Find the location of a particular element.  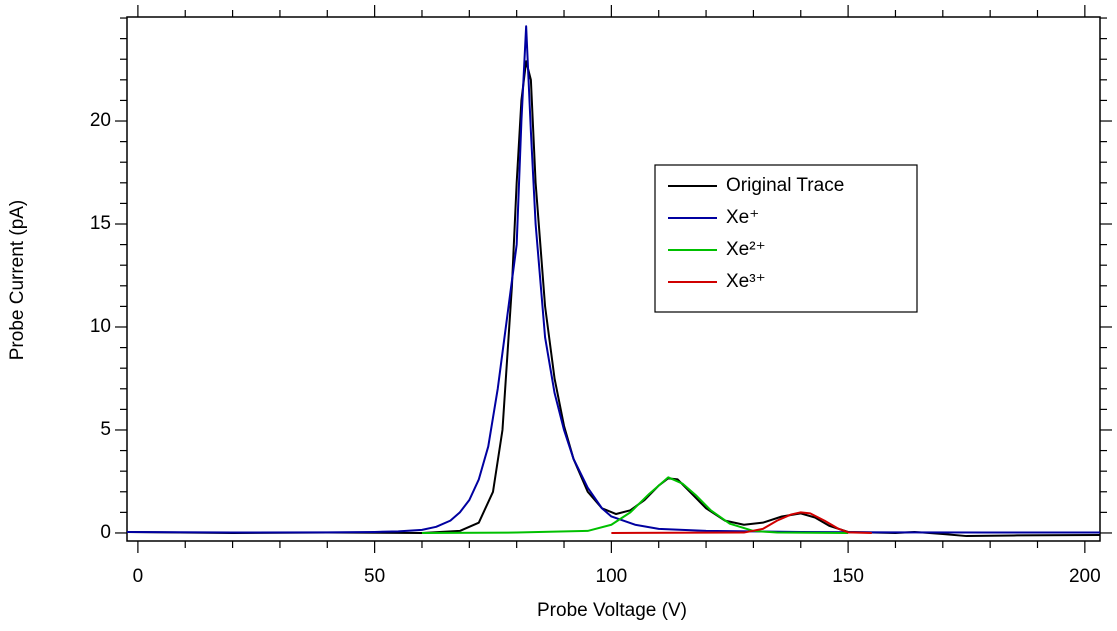

y-tick-label: 0 is located at coordinates (105, 532).